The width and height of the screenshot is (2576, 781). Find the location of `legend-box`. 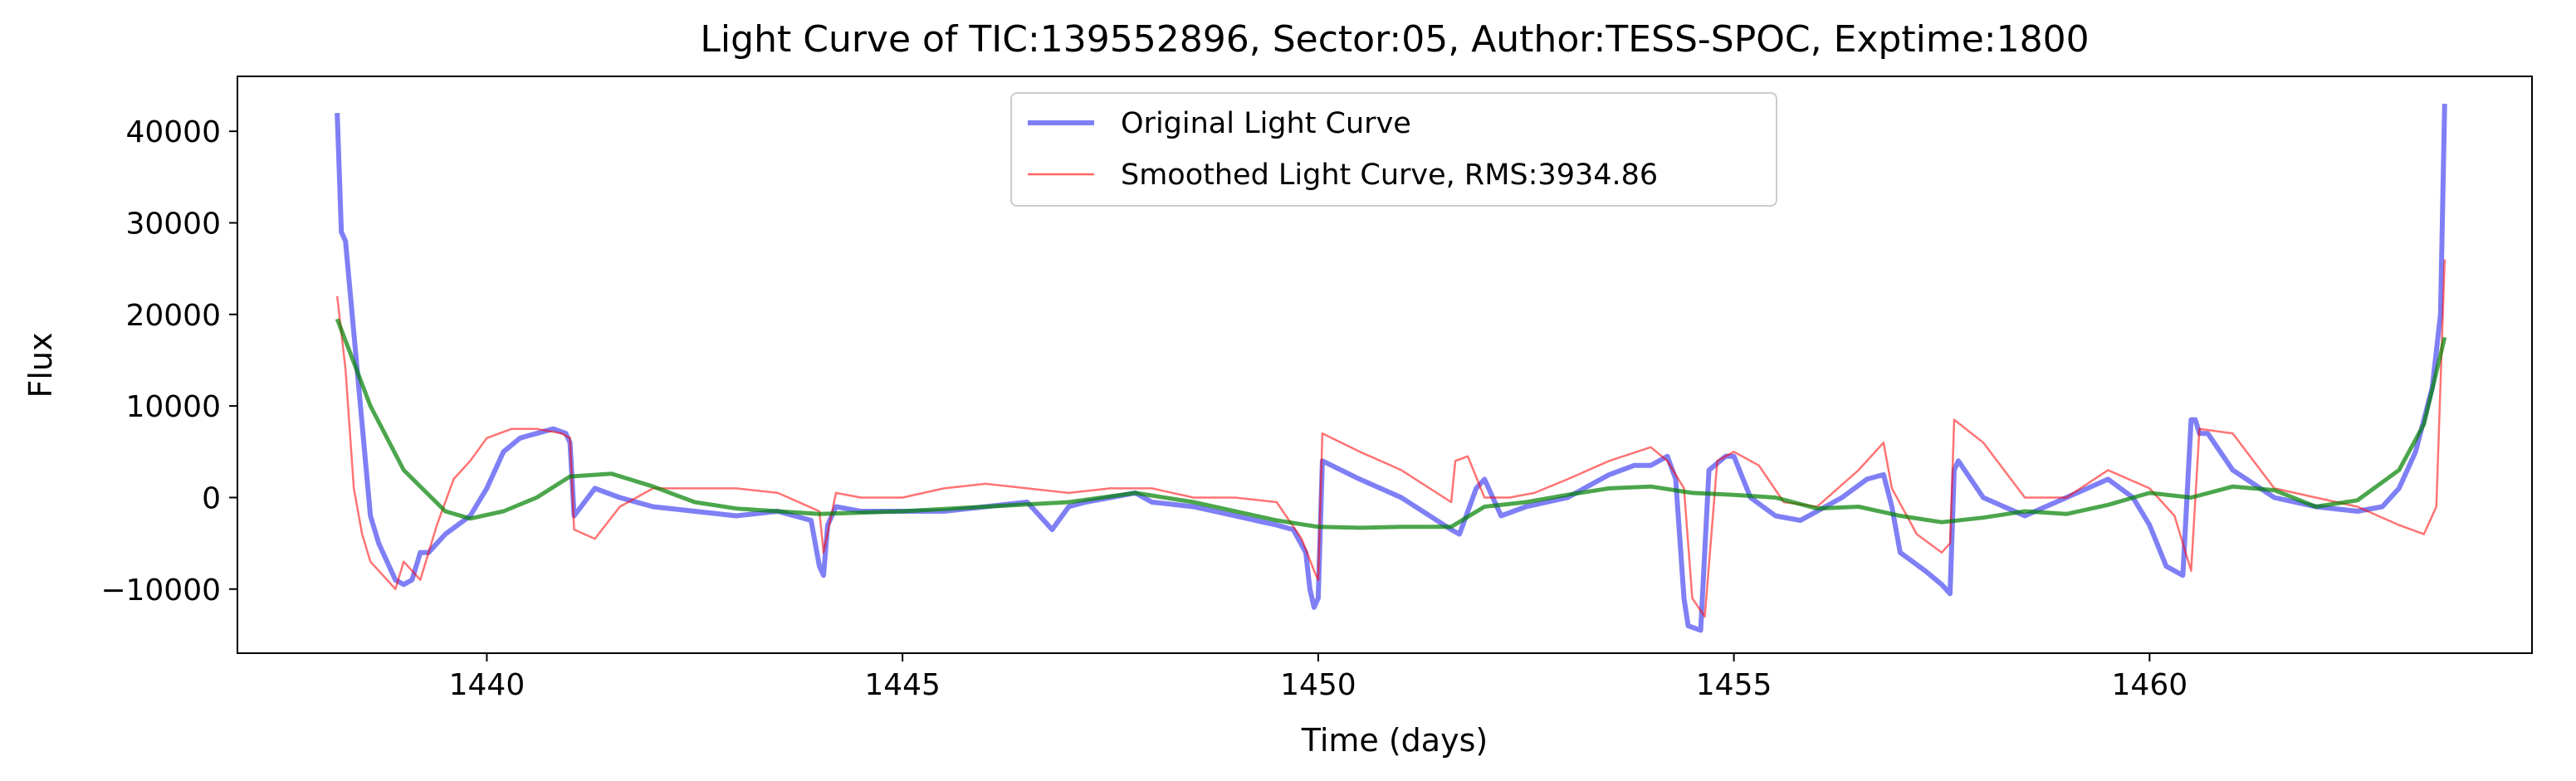

legend-box is located at coordinates (1393, 149).